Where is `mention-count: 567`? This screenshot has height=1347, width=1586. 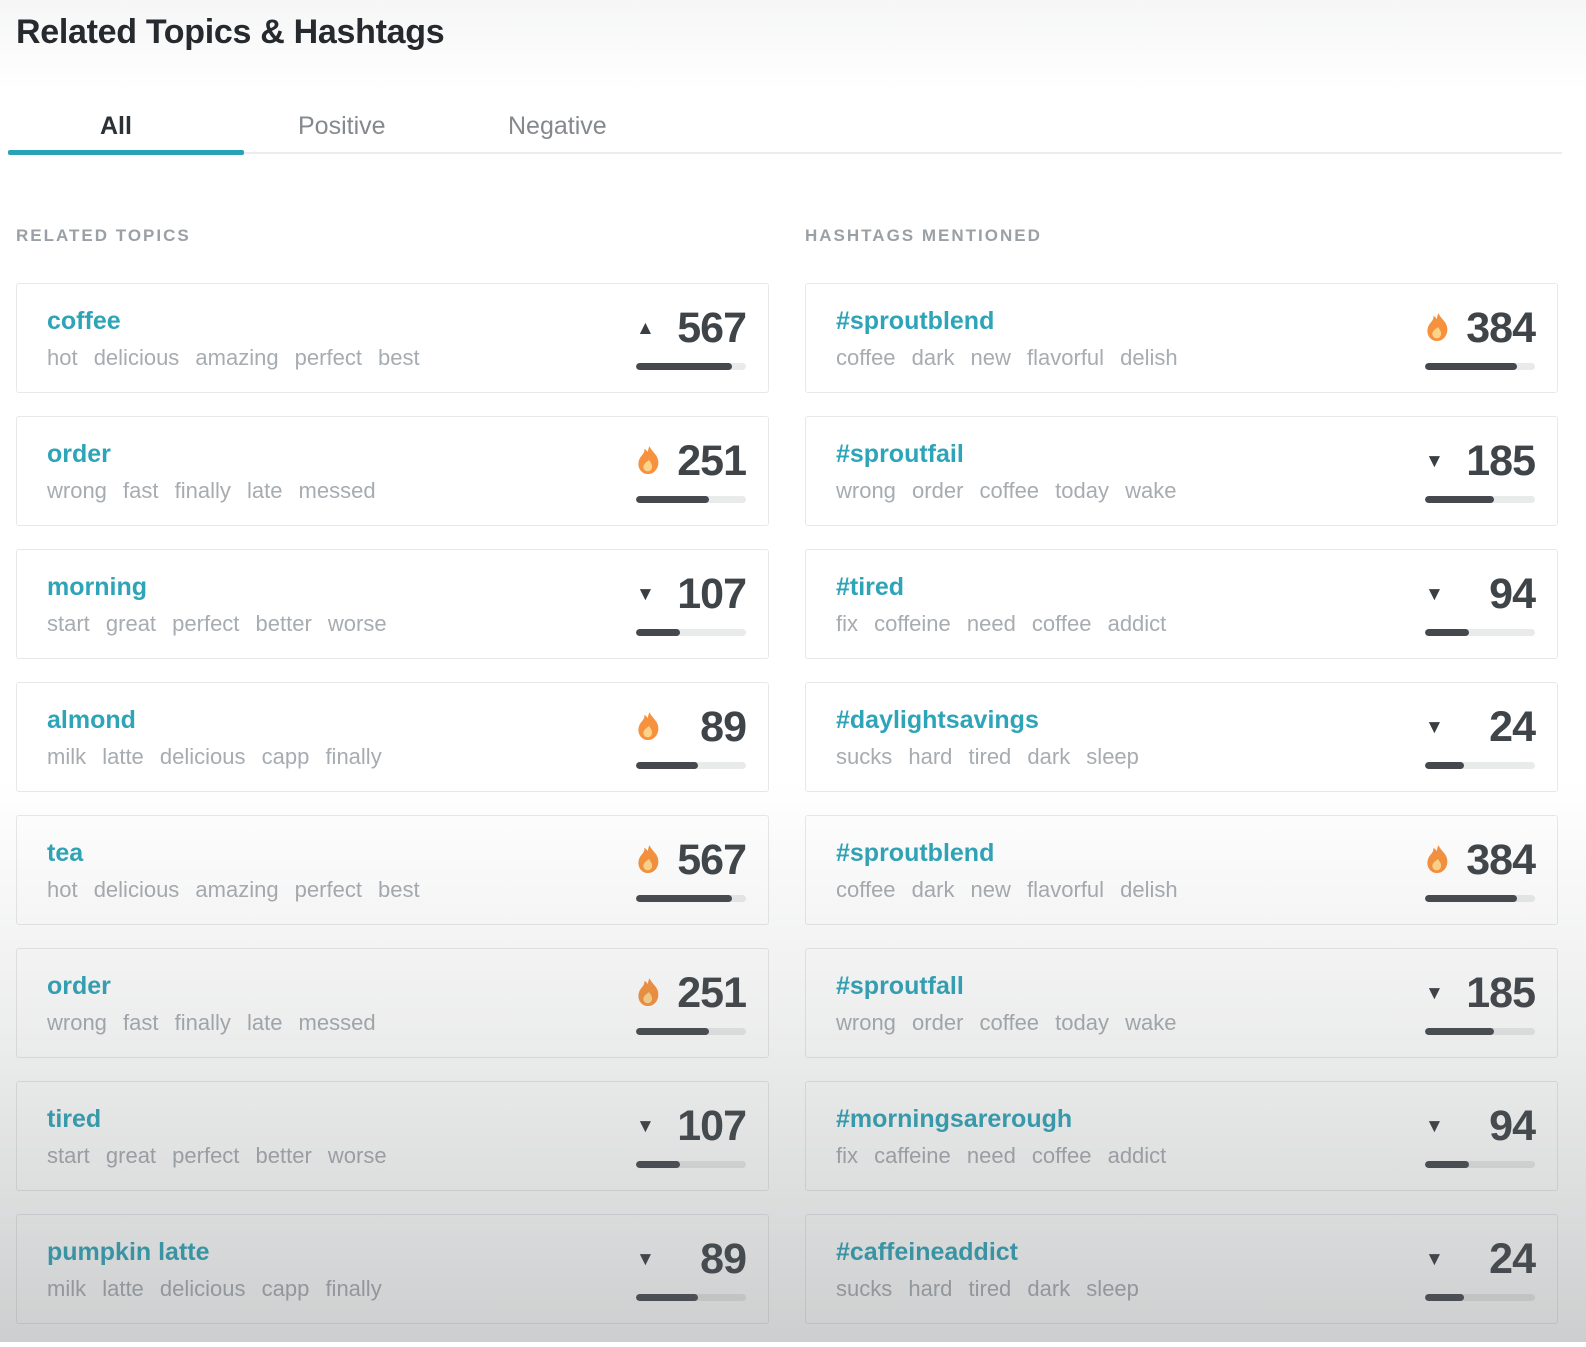
mention-count: 567 is located at coordinates (712, 328).